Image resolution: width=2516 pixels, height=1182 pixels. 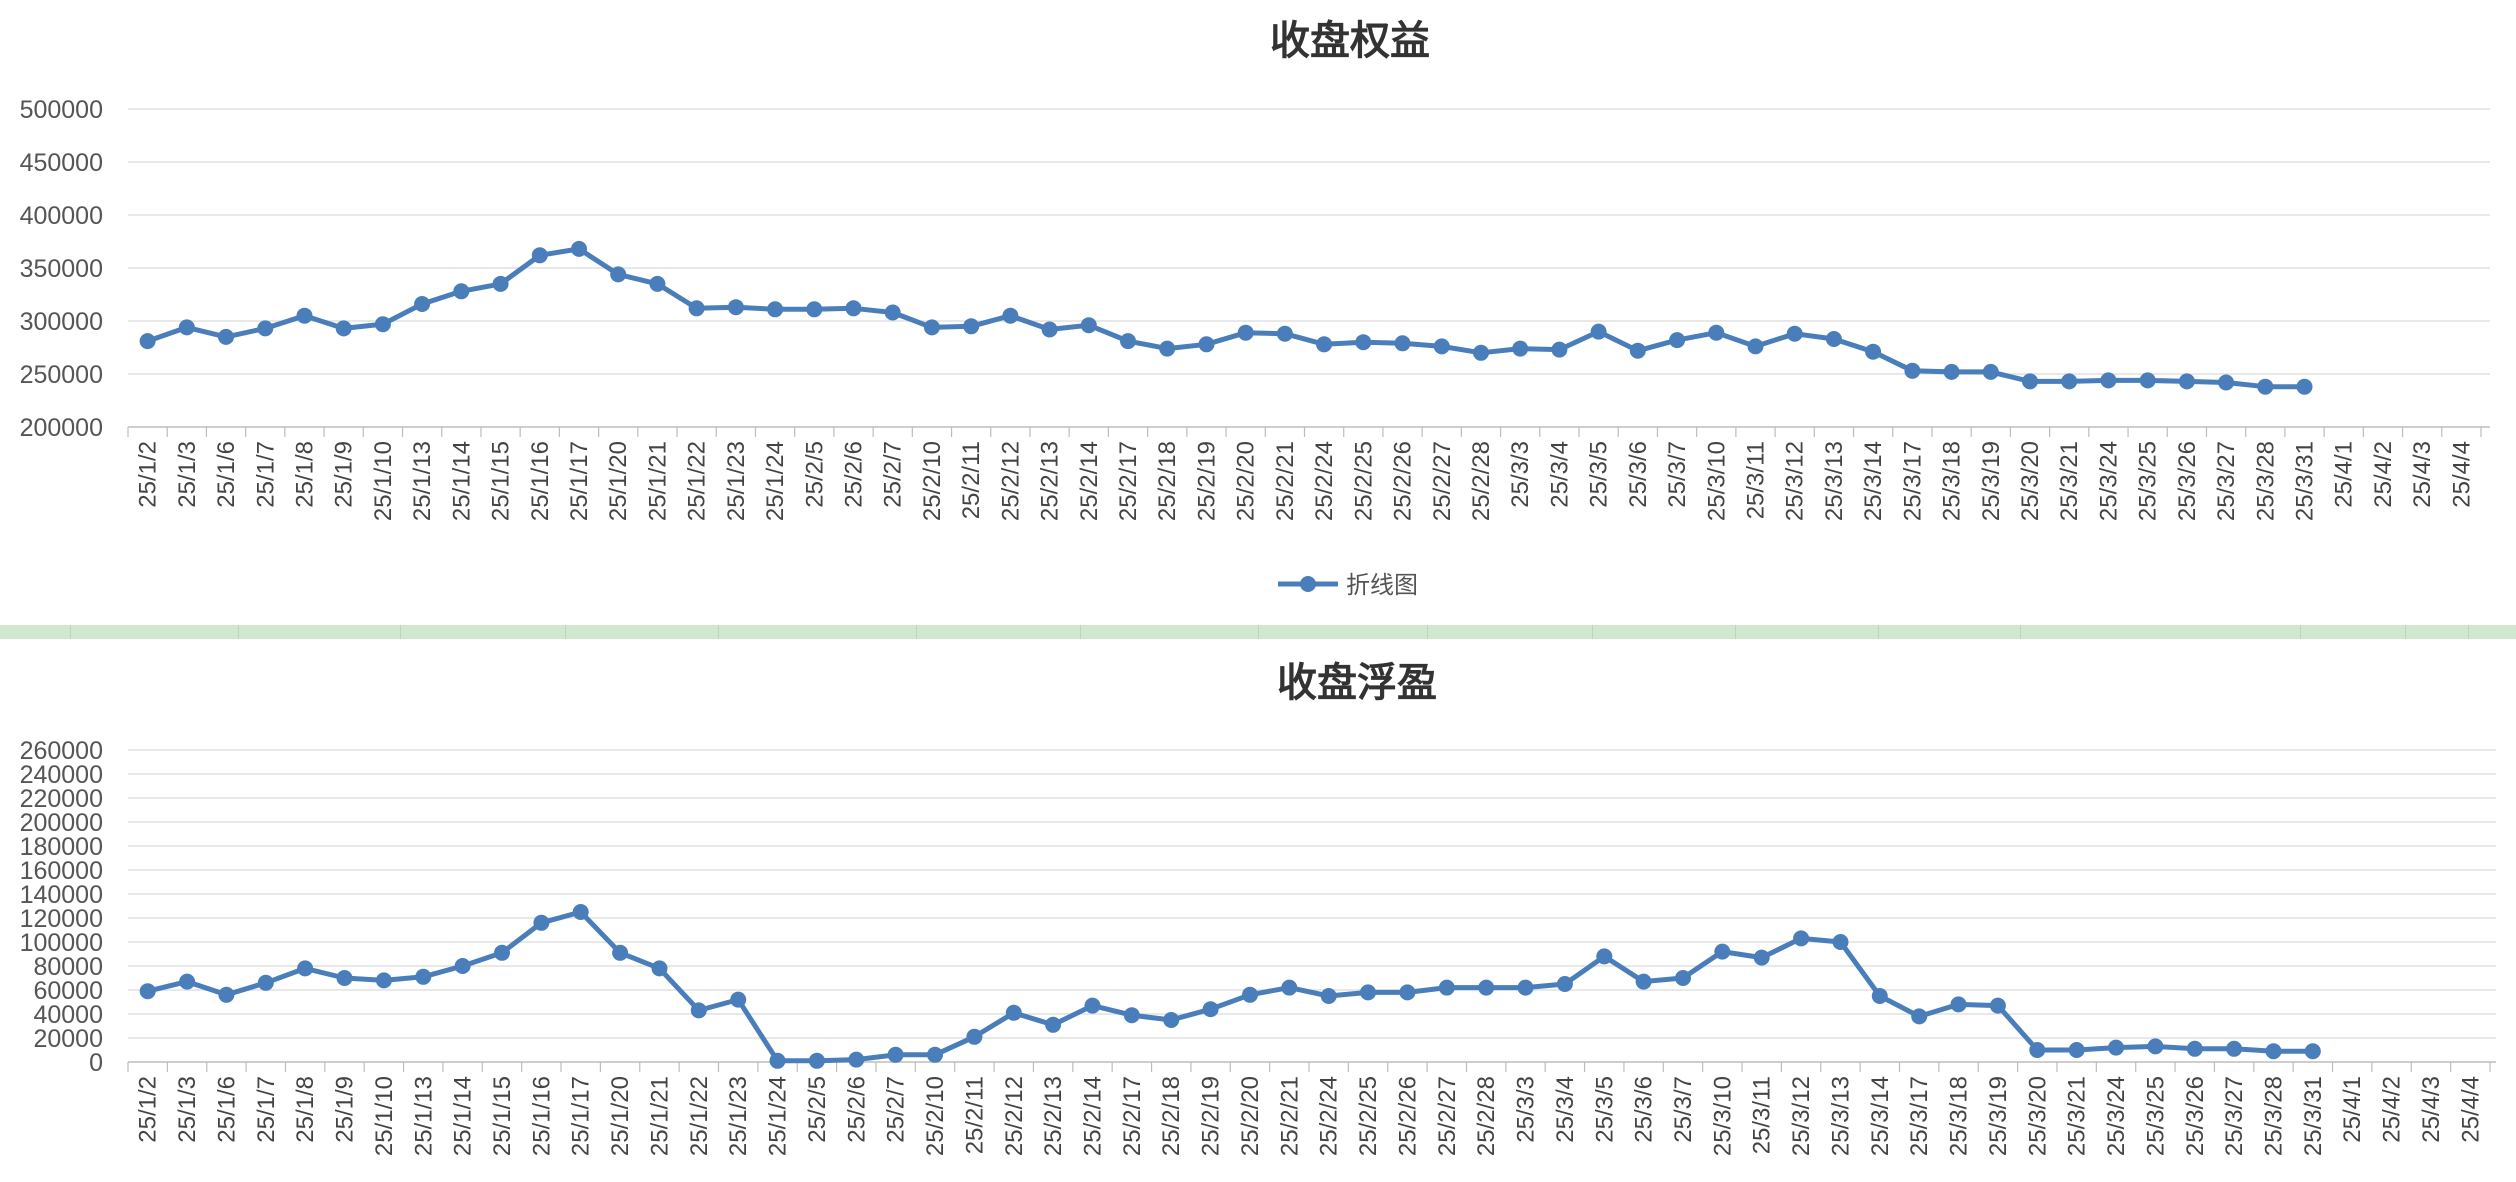 I want to click on y-tick-label: 100000, so click(x=61, y=943).